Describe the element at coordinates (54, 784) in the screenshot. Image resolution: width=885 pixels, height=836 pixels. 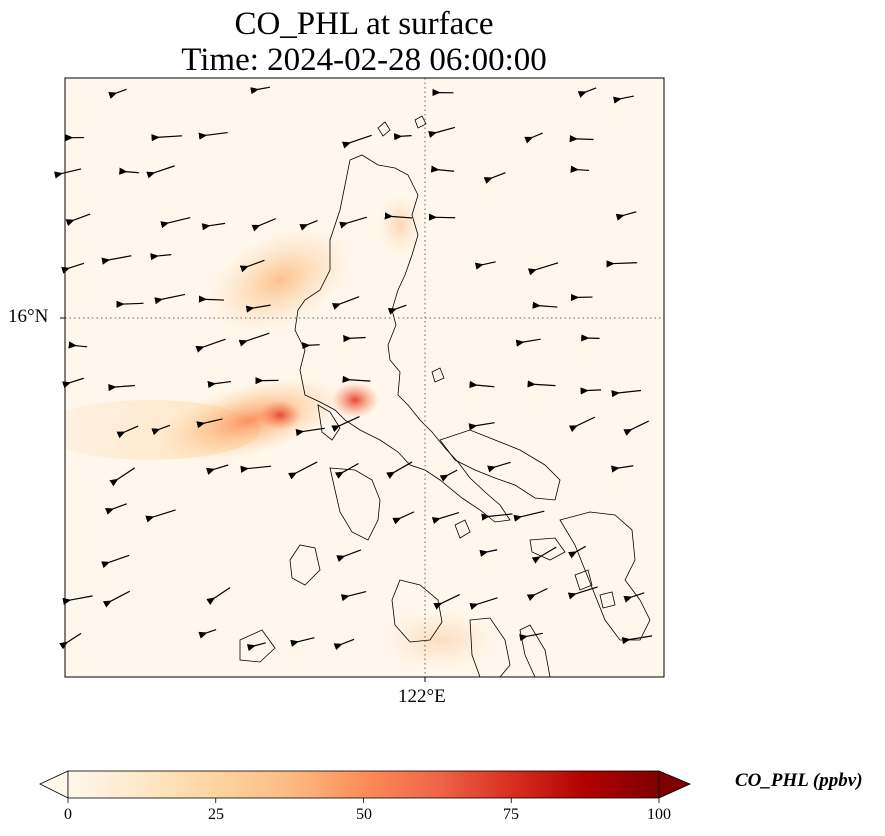
I see `colorbar-extend-low` at that location.